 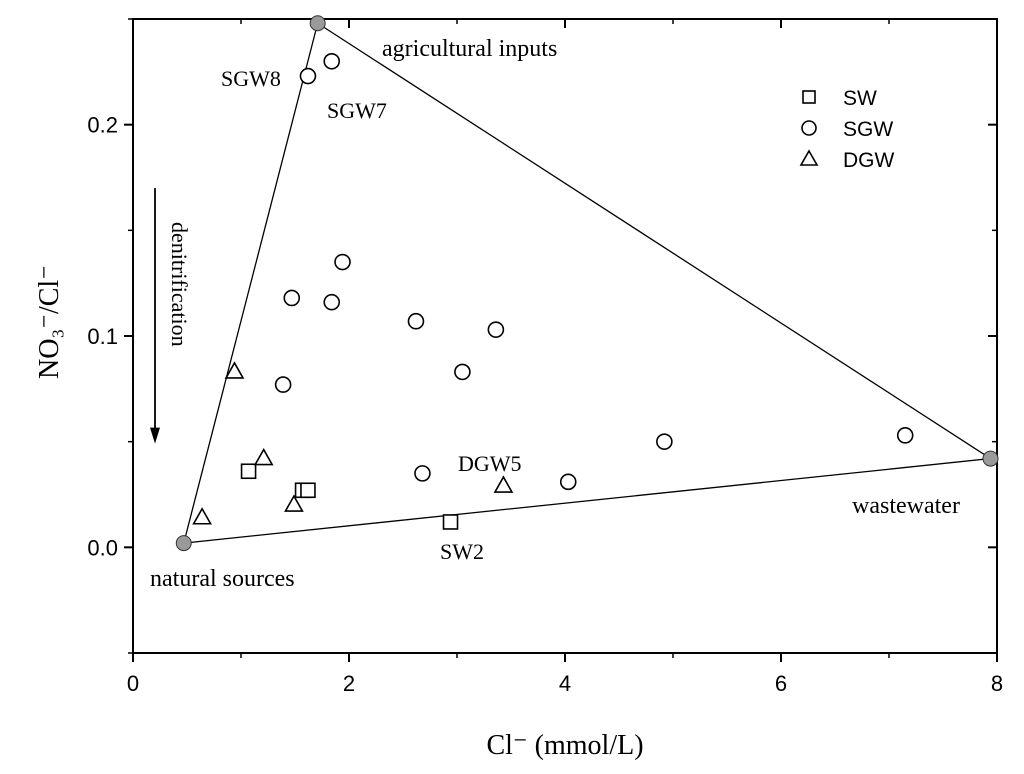 What do you see at coordinates (155, 316) in the screenshot?
I see `denitrification-arrow` at bounding box center [155, 316].